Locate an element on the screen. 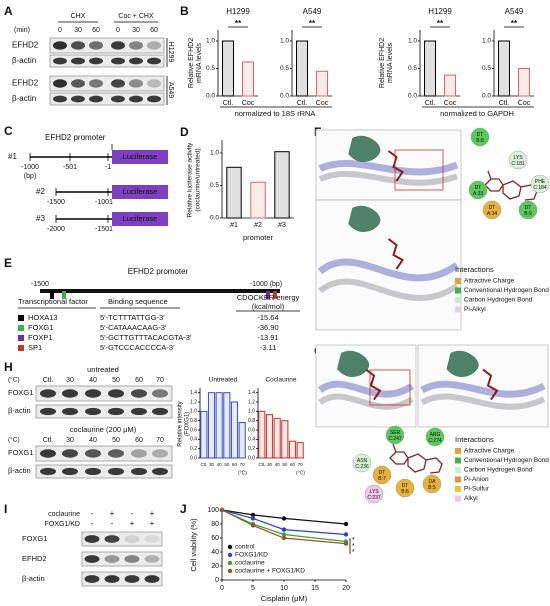  series-line is located at coordinates (284, 526).